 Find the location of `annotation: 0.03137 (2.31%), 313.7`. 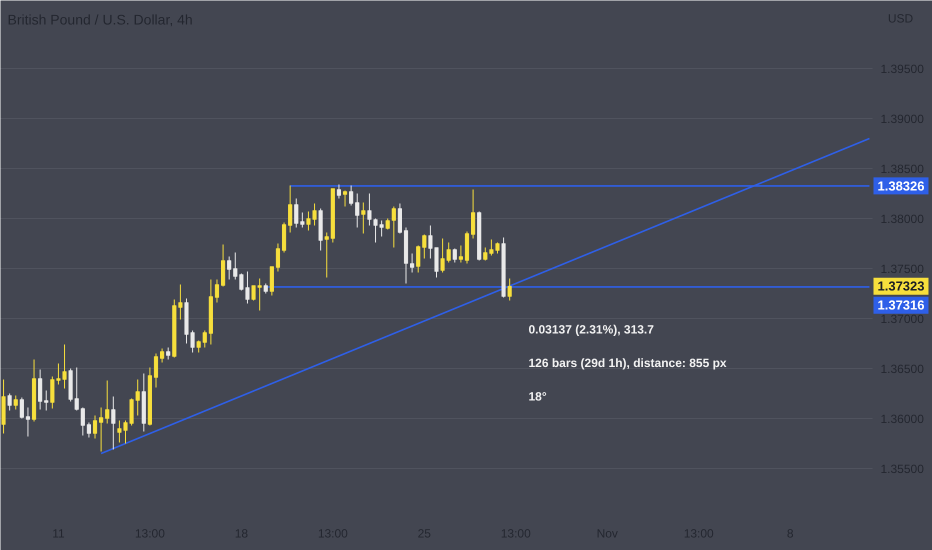

annotation: 0.03137 (2.31%), 313.7 is located at coordinates (591, 329).